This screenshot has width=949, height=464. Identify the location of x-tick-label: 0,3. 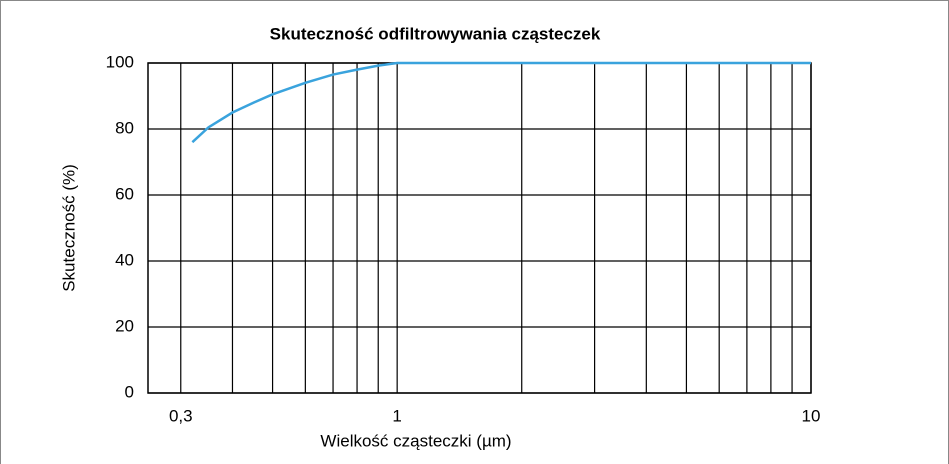
(181, 415).